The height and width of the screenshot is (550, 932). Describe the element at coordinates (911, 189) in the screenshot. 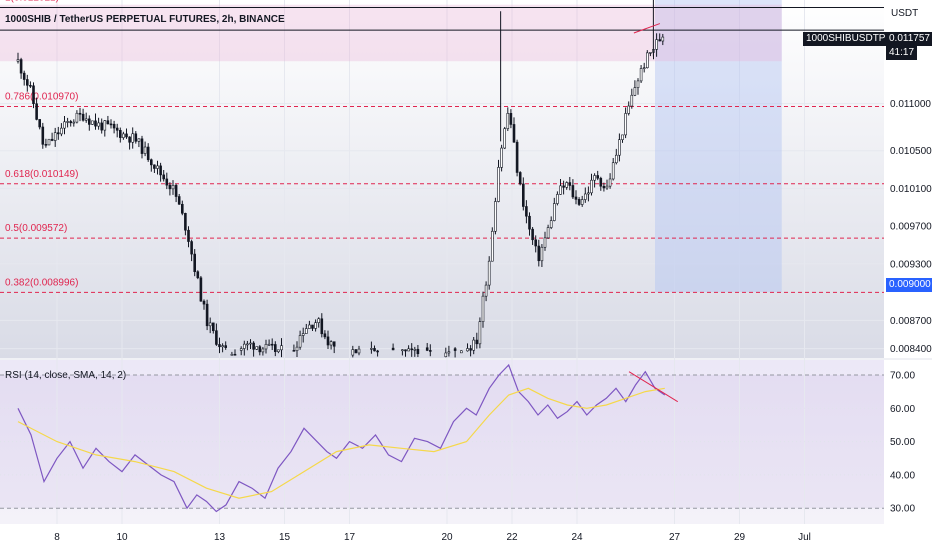

I see `y-tick-label: 0.010100` at that location.